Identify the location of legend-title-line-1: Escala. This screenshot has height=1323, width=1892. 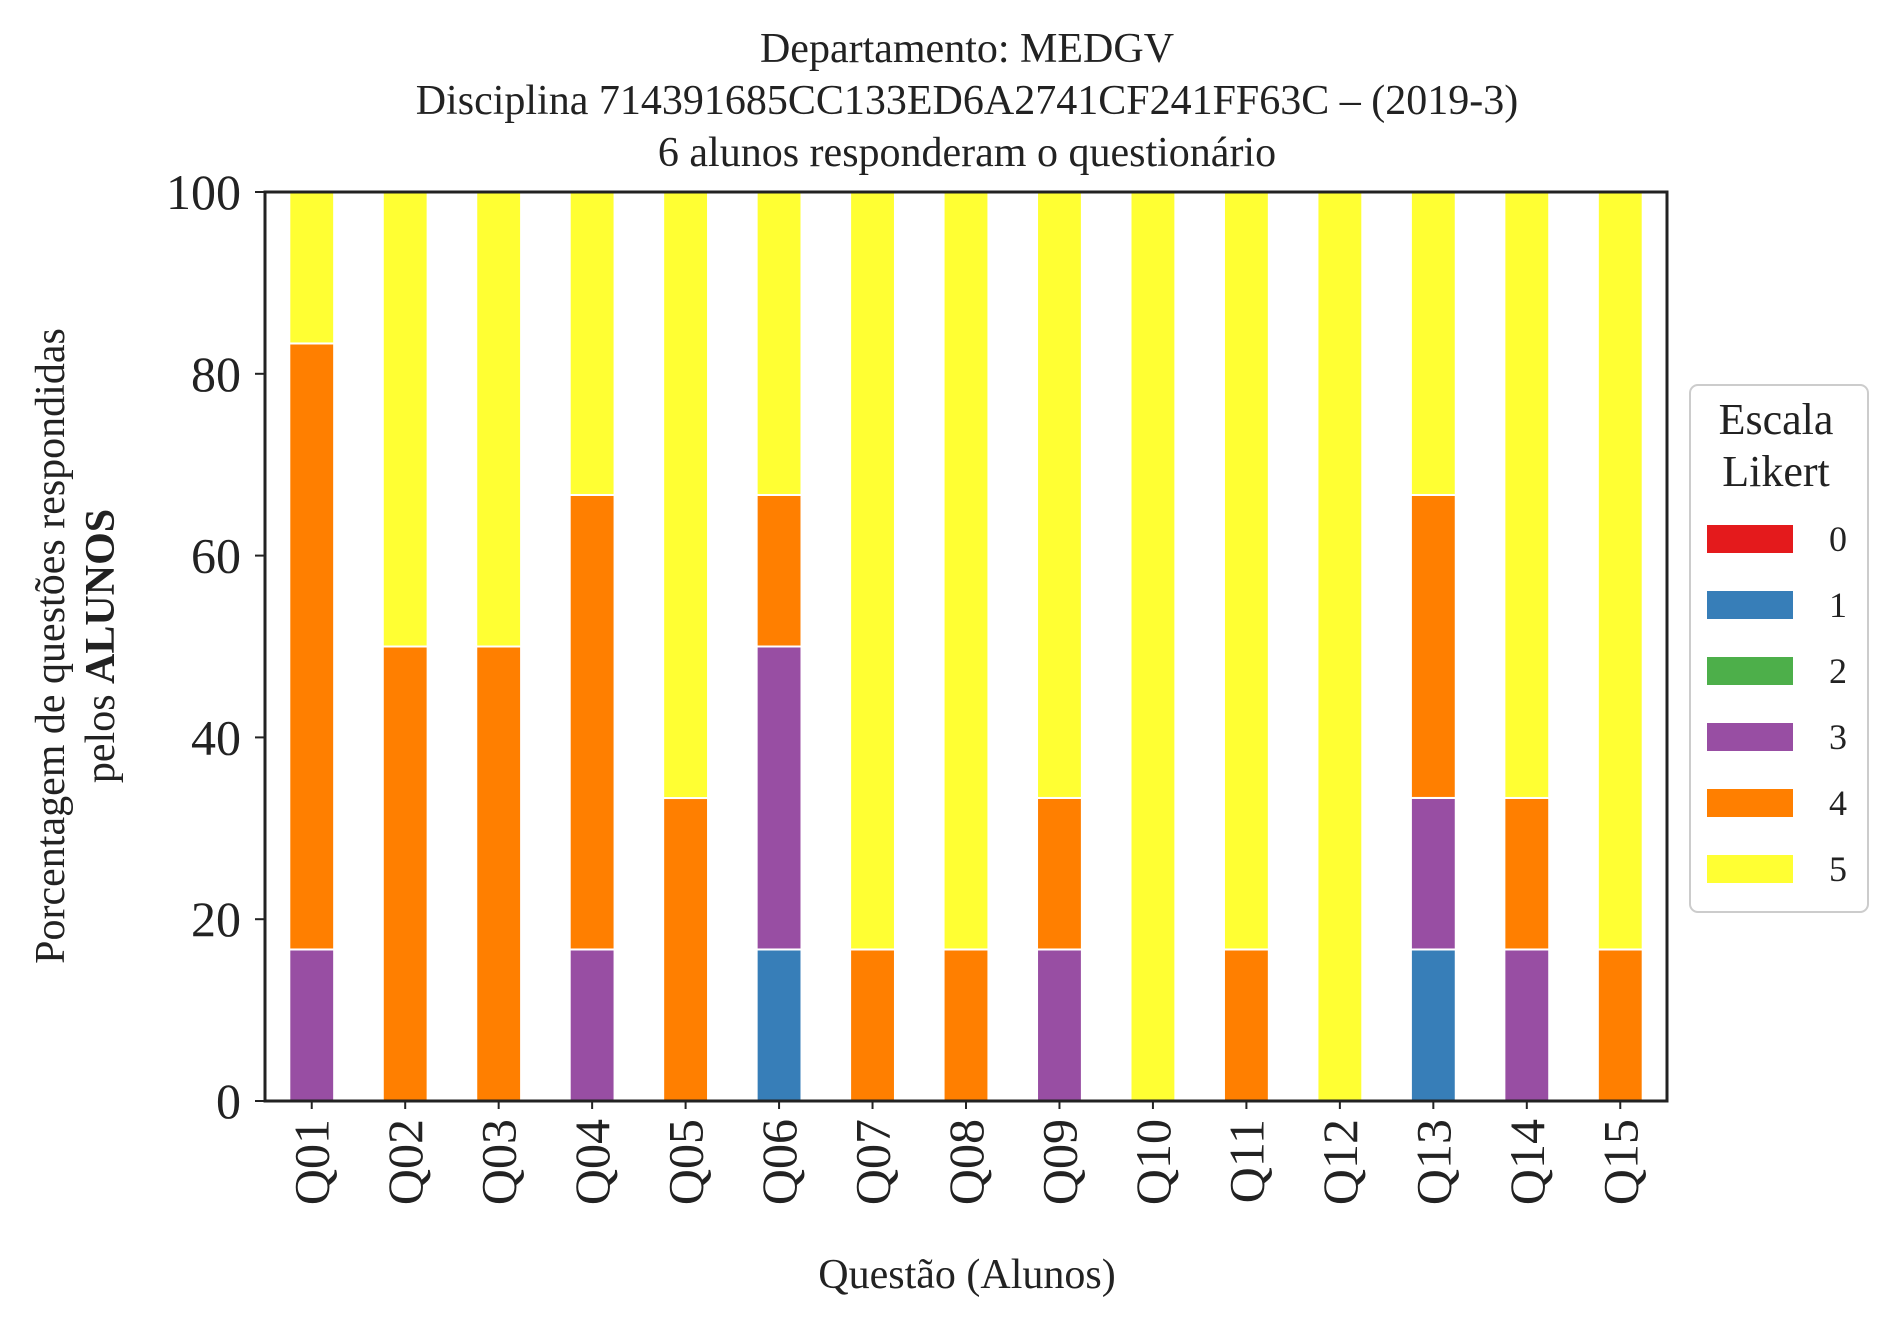
(1776, 419).